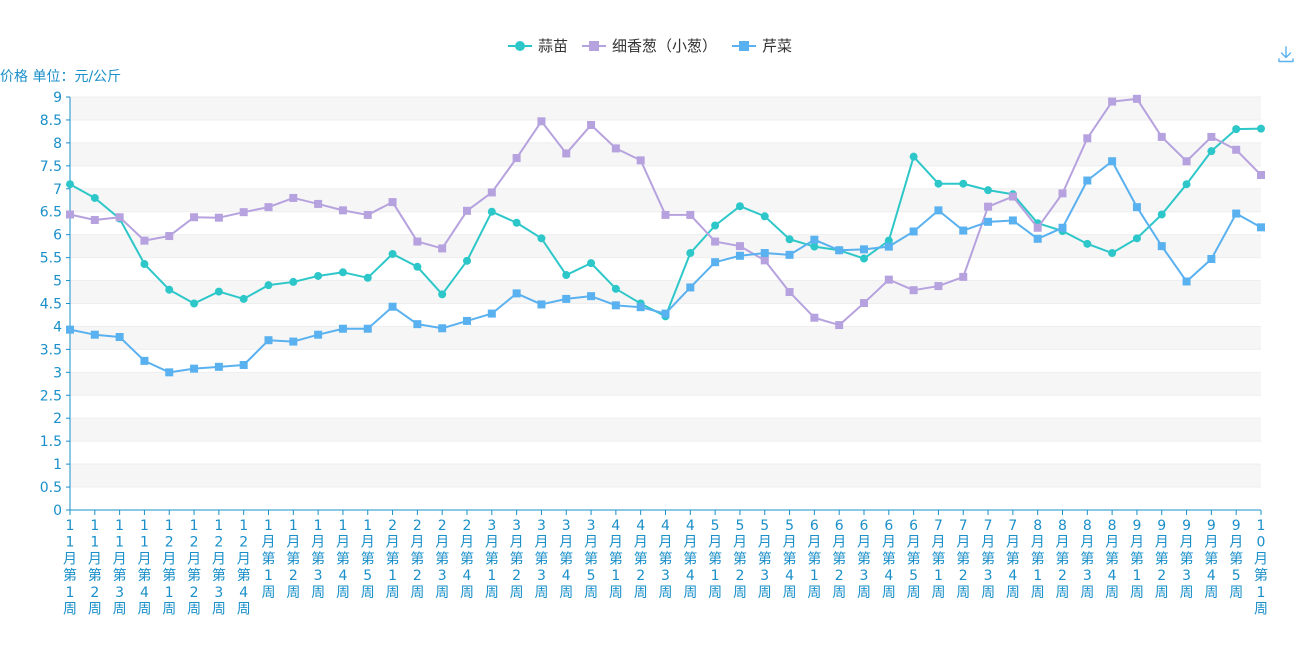  I want to click on legend-item: 细香葱（小葱）, so click(649, 46).